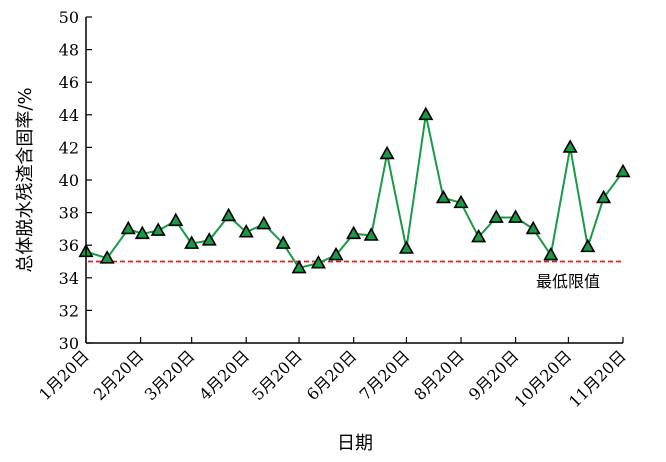  What do you see at coordinates (224, 375) in the screenshot?
I see `x-tick-label: 4月20日` at bounding box center [224, 375].